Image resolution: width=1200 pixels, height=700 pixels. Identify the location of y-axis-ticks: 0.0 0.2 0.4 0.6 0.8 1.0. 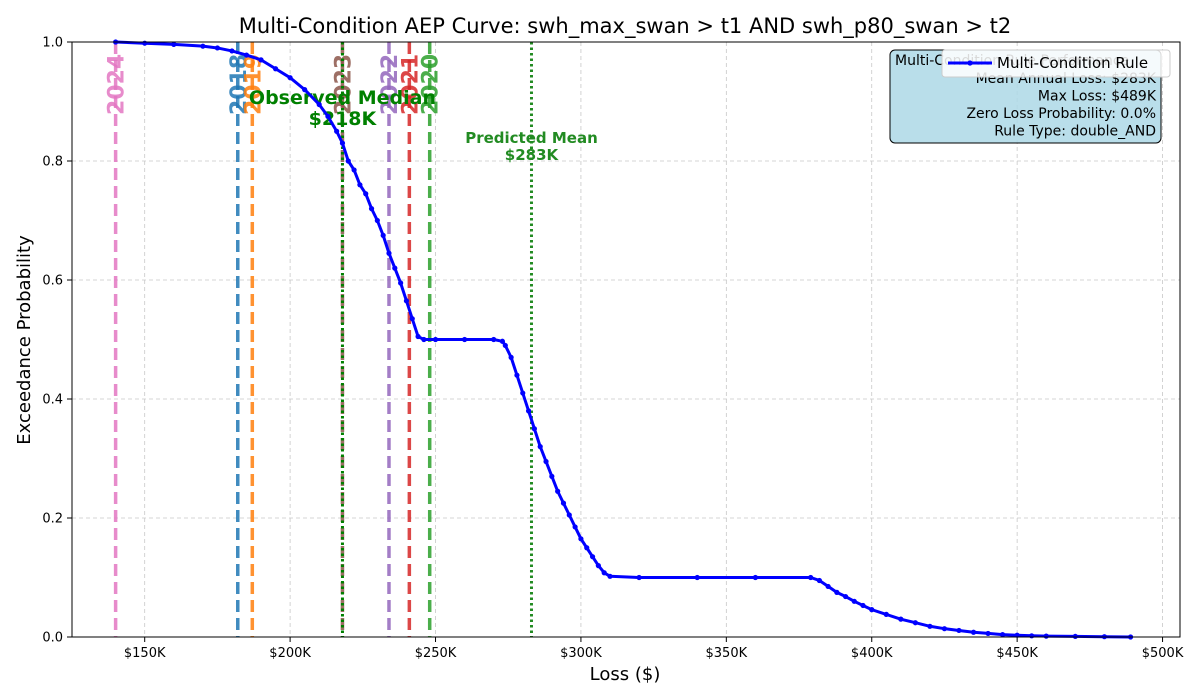
(57, 341).